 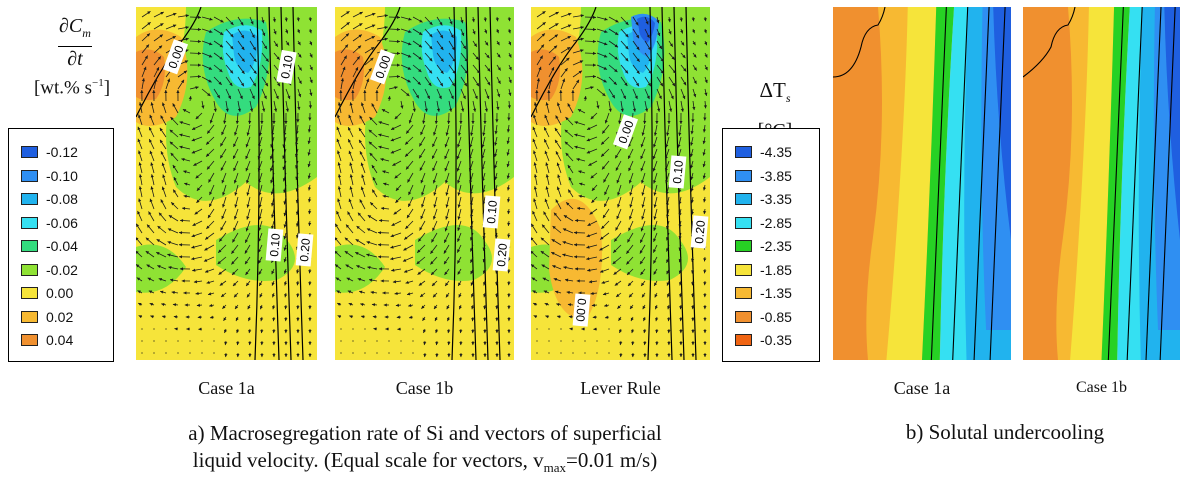 What do you see at coordinates (62, 175) in the screenshot?
I see `left-legend-label: -0.10` at bounding box center [62, 175].